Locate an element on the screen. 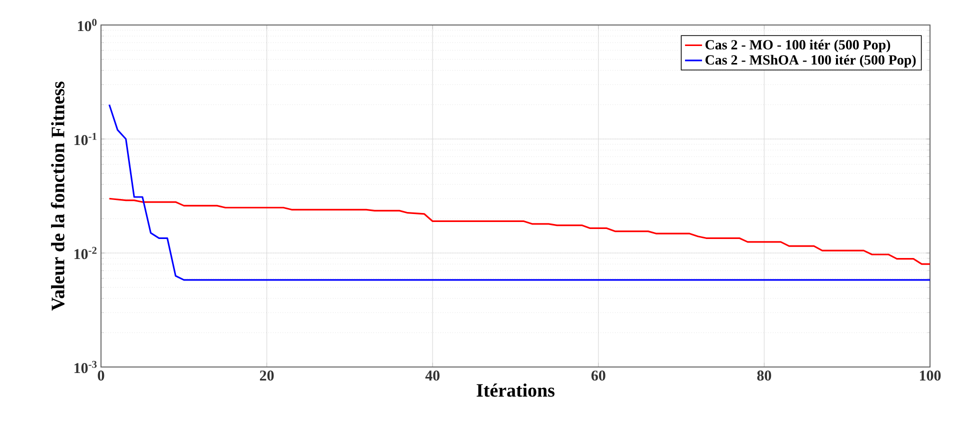 The image size is (953, 441). y-axis-title: Valeur de la fonction Fitness is located at coordinates (57, 196).